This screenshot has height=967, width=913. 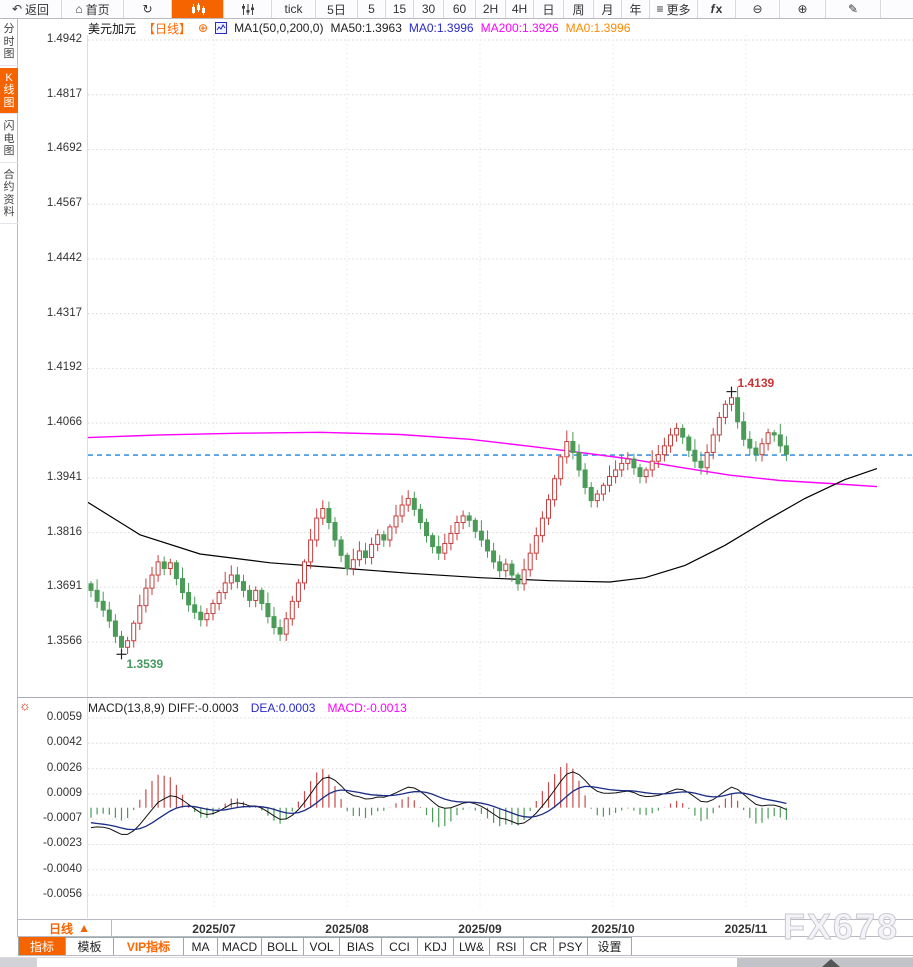 What do you see at coordinates (598, 28) in the screenshot?
I see `ma0-orange-value: MA0:1.3996` at bounding box center [598, 28].